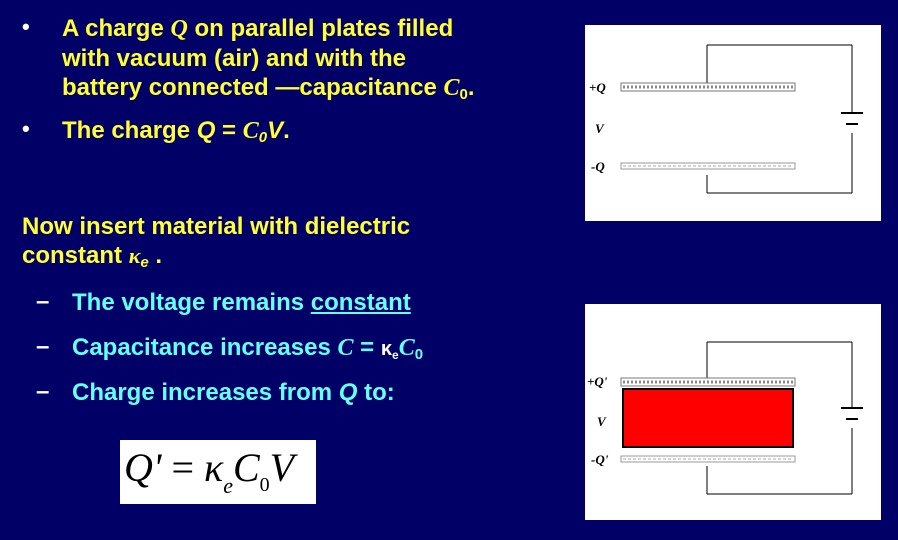  Describe the element at coordinates (248, 348) in the screenshot. I see `sub-item-capacitance: Capacitance increases C = κeC0` at that location.